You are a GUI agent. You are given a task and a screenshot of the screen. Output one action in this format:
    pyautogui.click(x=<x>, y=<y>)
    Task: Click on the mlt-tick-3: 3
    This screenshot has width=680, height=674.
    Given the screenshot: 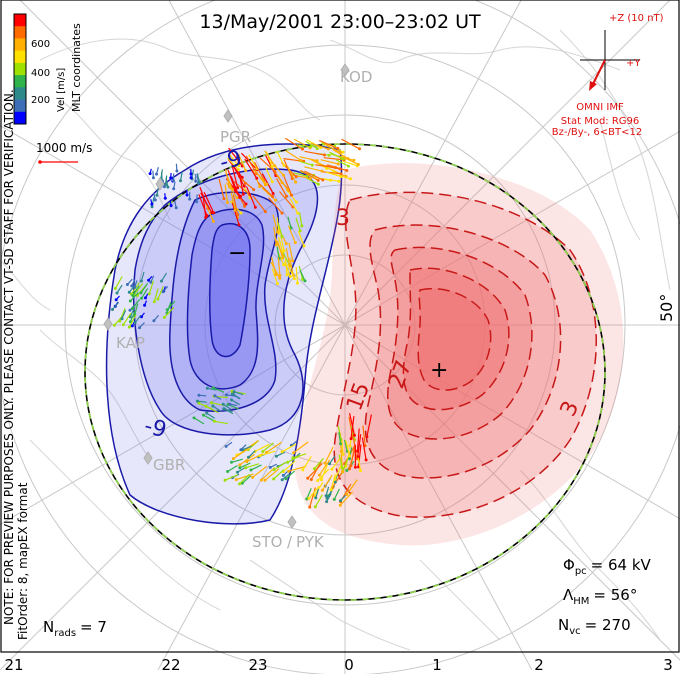 What is the action you would take?
    pyautogui.click(x=668, y=665)
    